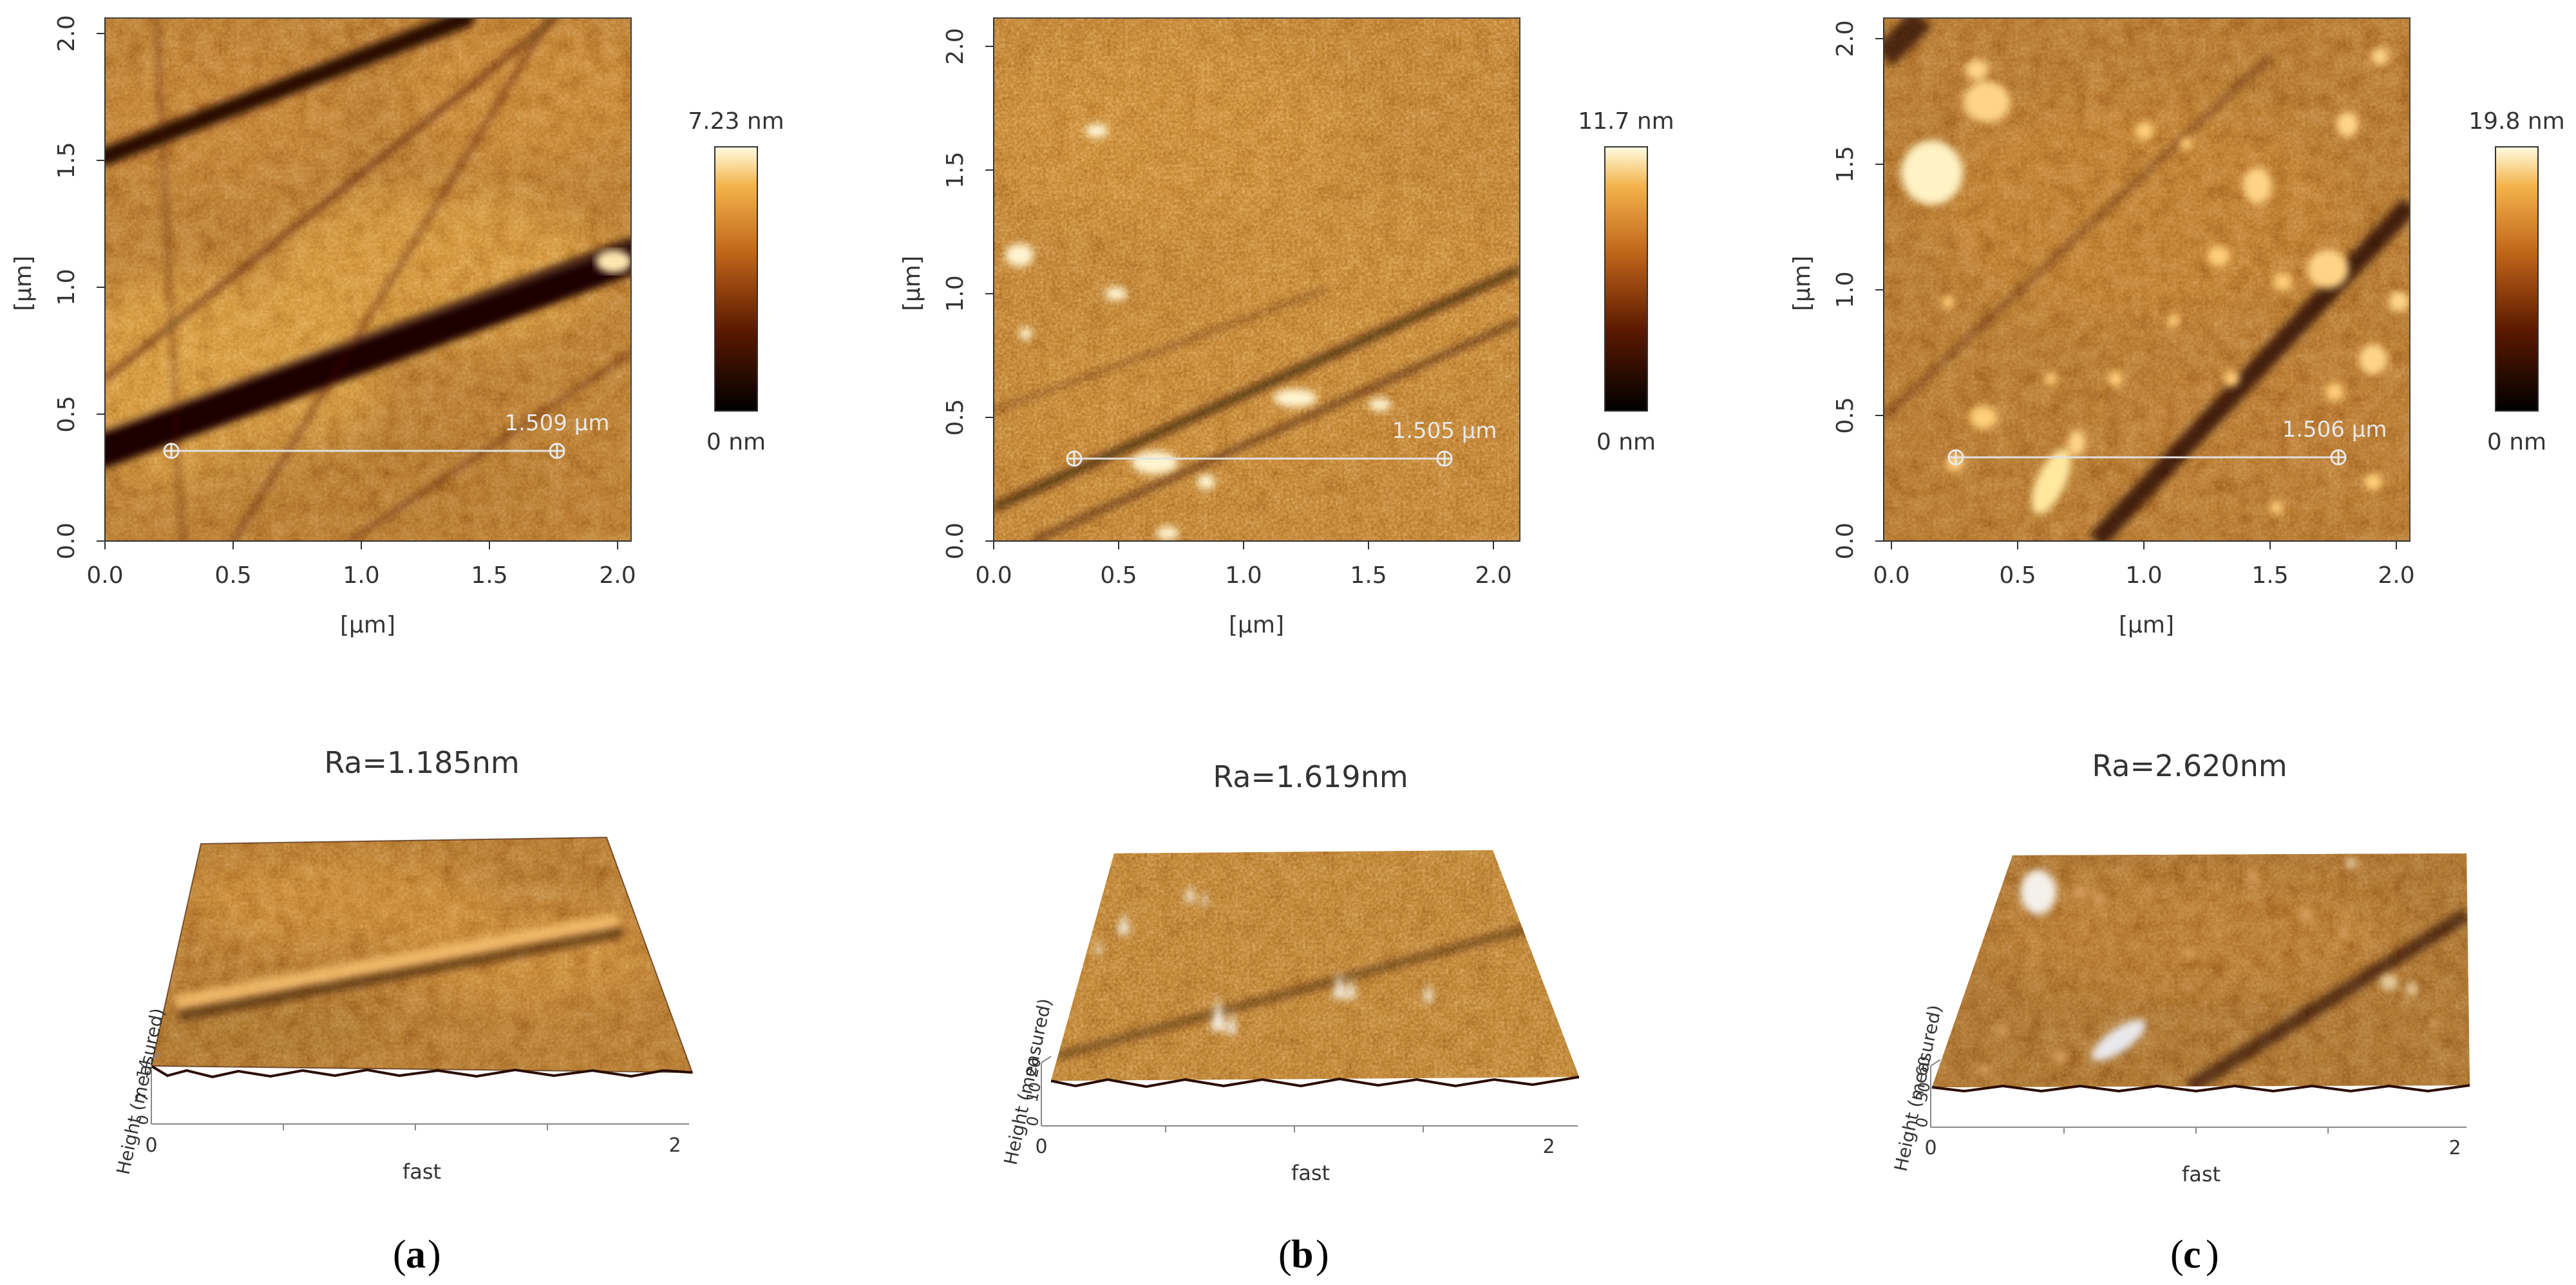  I want to click on panel-a-3d-ztick-1: 7, so click(143, 1096).